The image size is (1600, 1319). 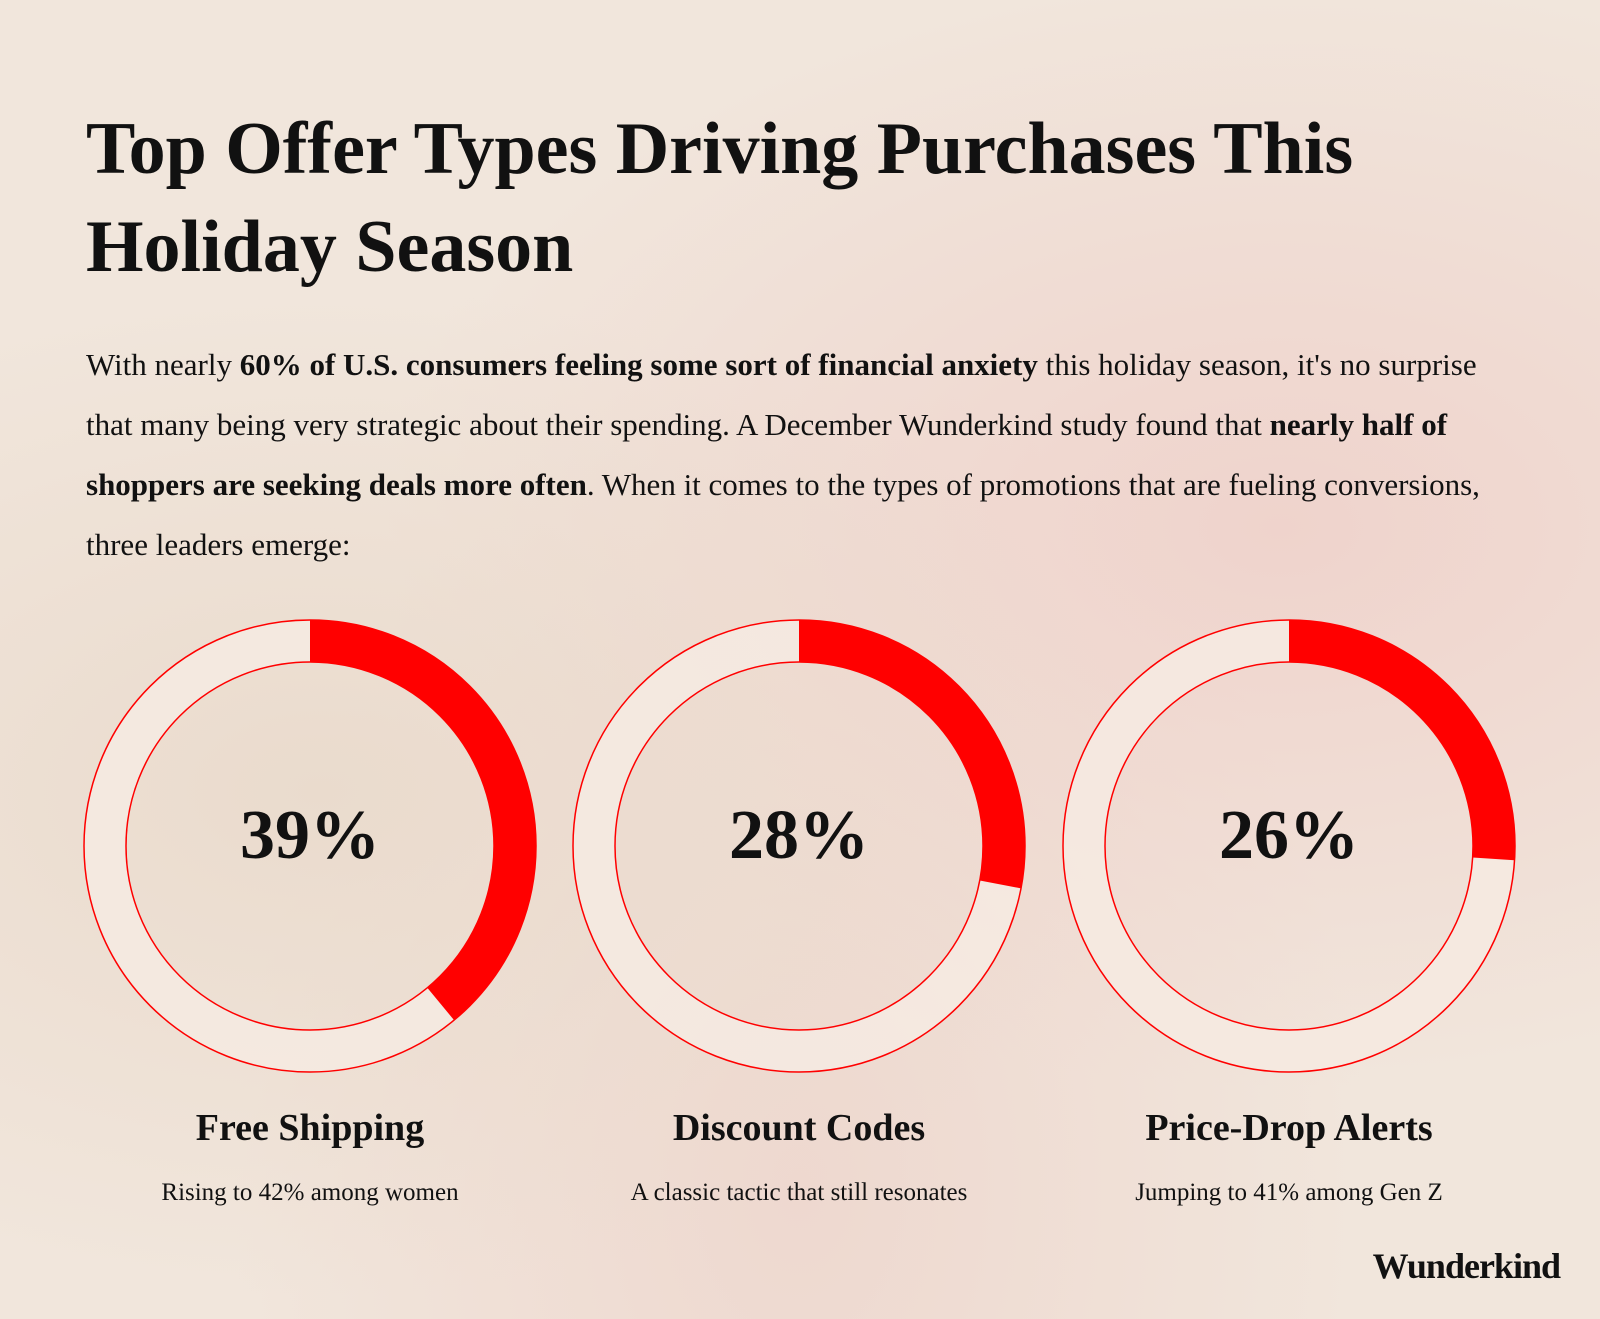 What do you see at coordinates (799, 1128) in the screenshot?
I see `category-name: Discount Codes` at bounding box center [799, 1128].